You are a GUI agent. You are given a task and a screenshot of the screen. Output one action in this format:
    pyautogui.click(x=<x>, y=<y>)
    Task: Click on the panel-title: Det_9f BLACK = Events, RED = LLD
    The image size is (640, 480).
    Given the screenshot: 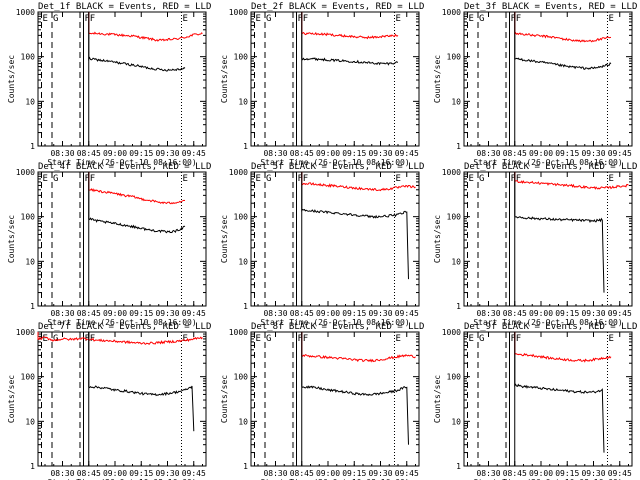 What is the action you would take?
    pyautogui.click(x=550, y=327)
    